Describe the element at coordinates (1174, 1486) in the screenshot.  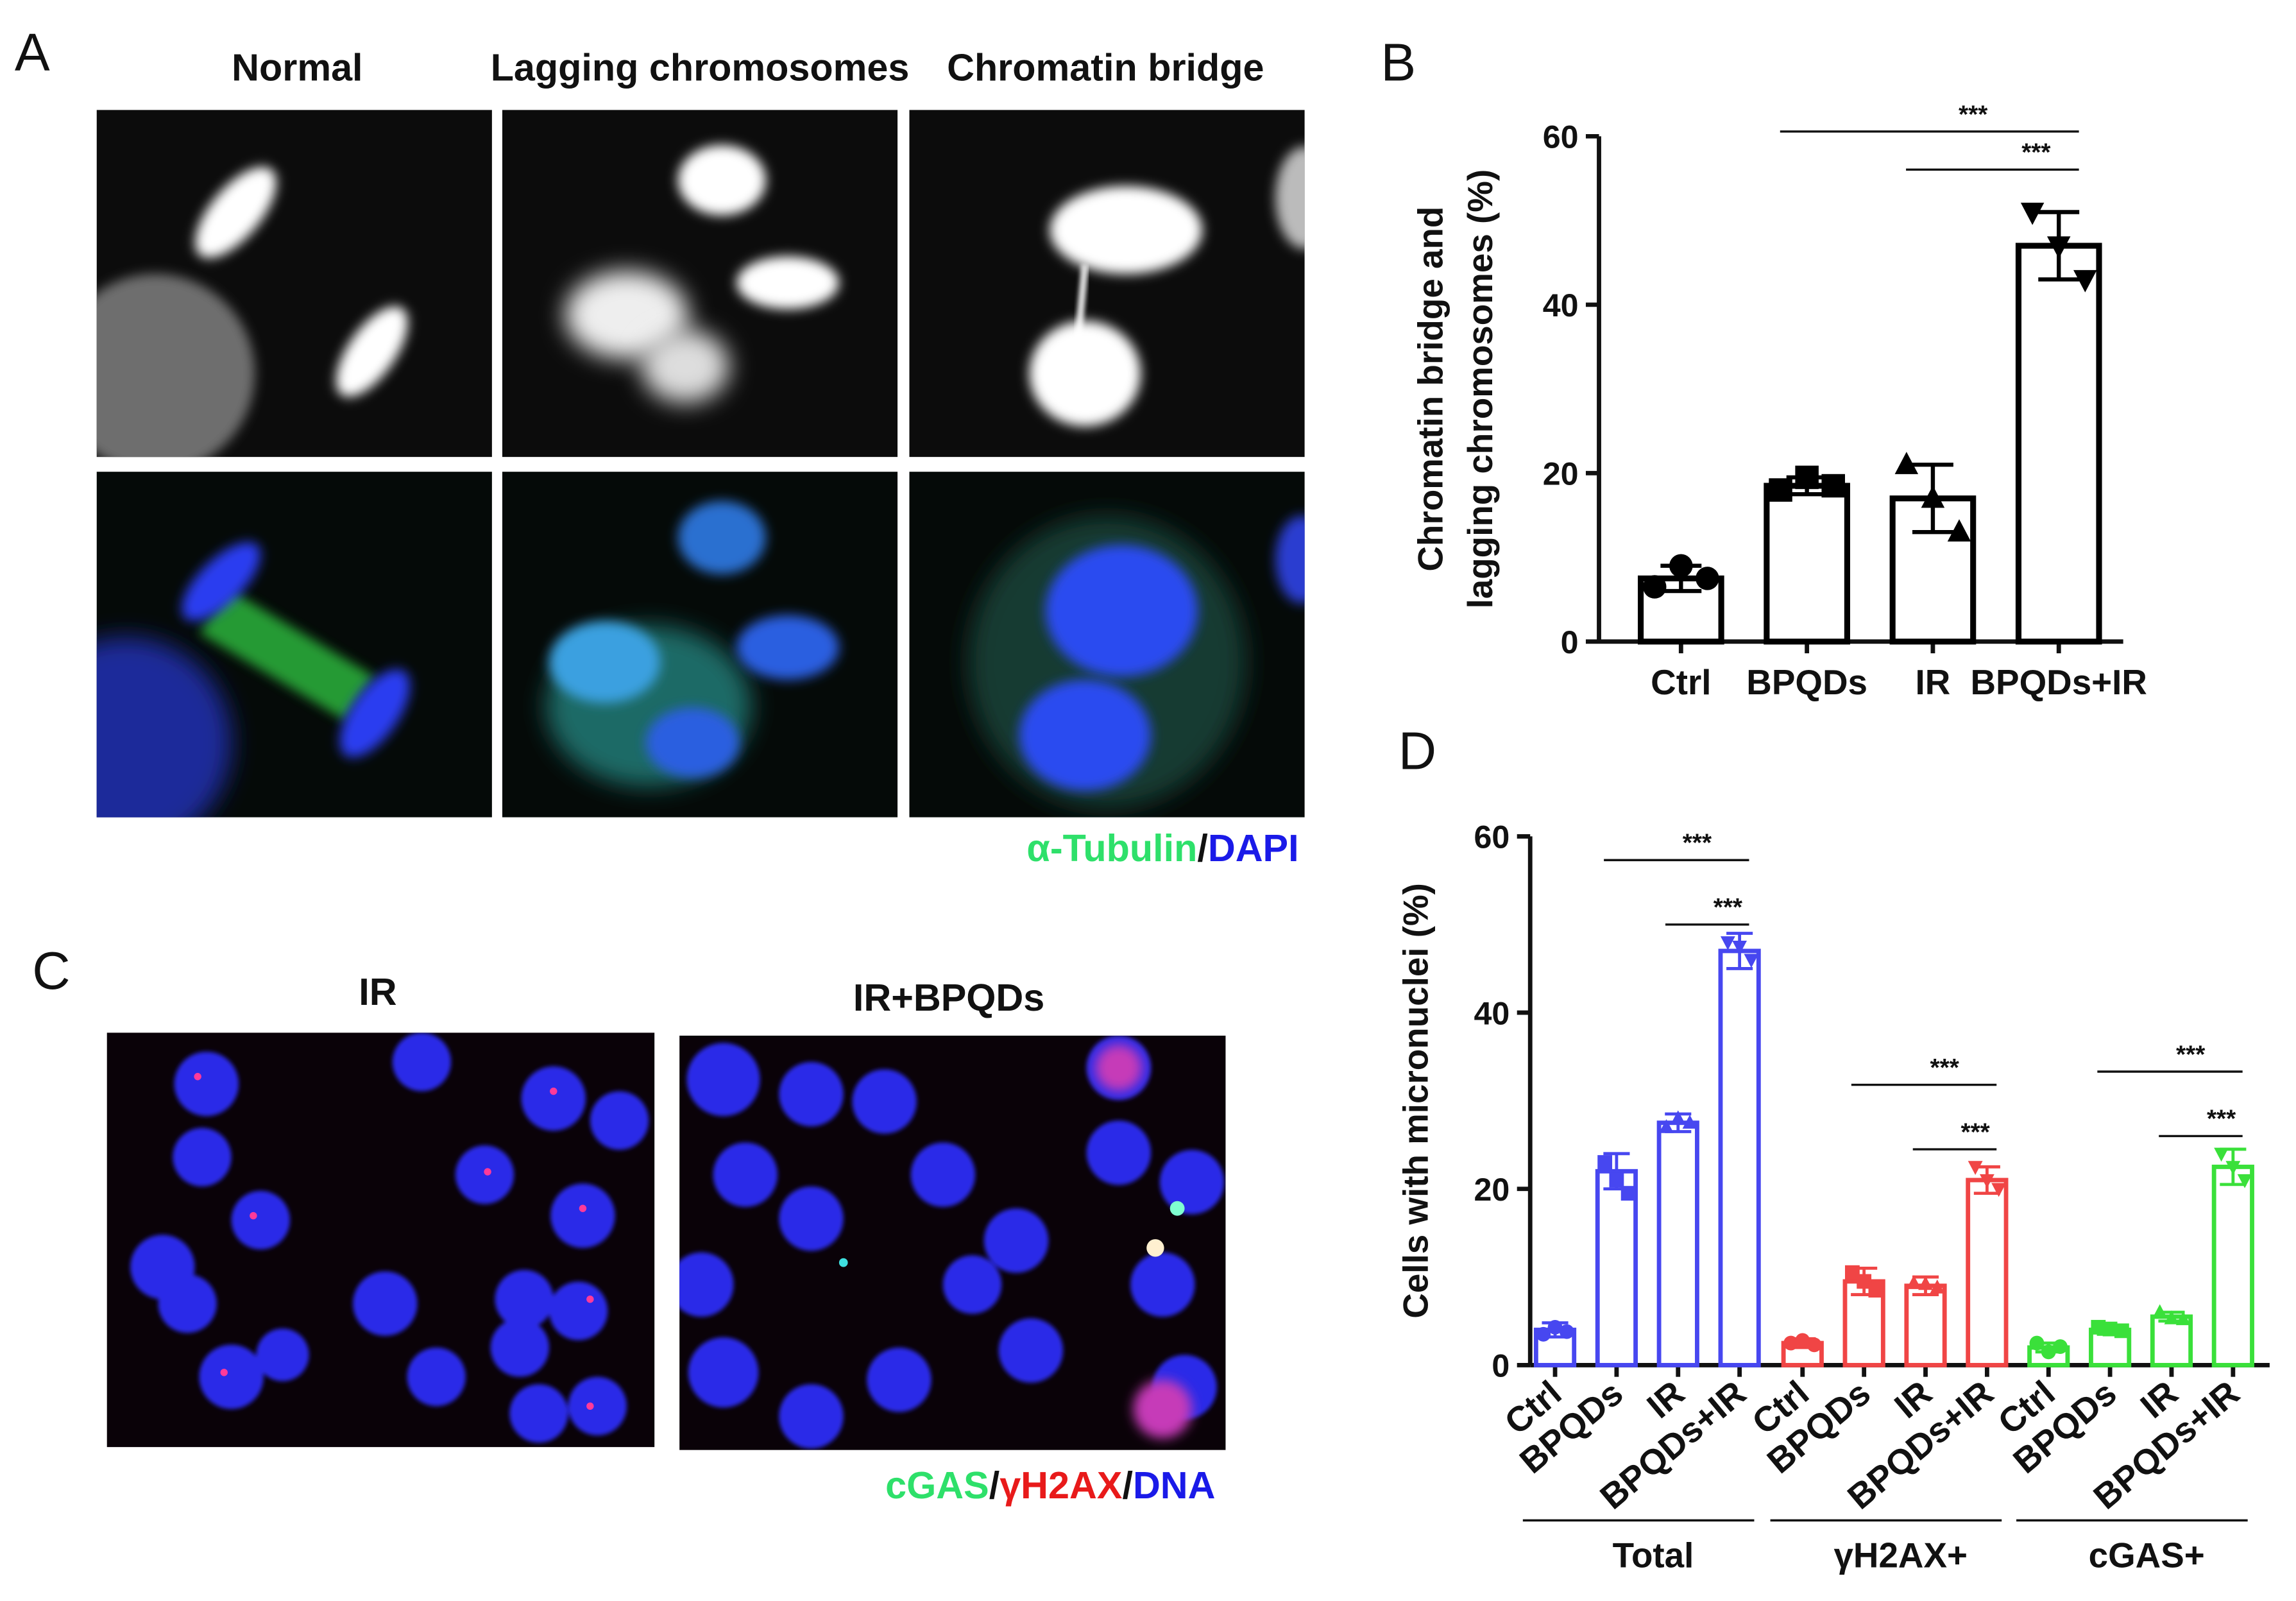
I see `legend-text: DNA` at that location.